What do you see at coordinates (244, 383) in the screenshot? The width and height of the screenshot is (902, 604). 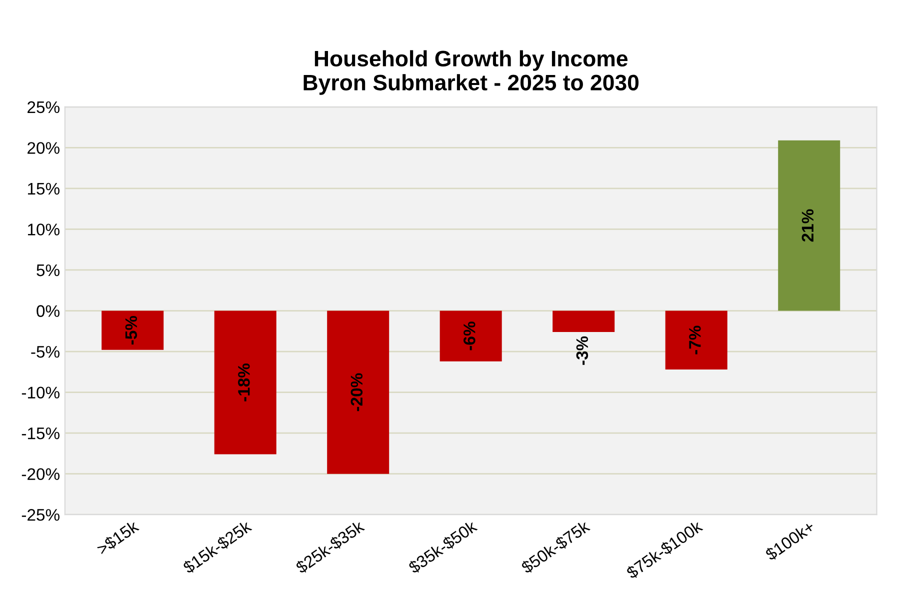 I see `data-label: -18%` at bounding box center [244, 383].